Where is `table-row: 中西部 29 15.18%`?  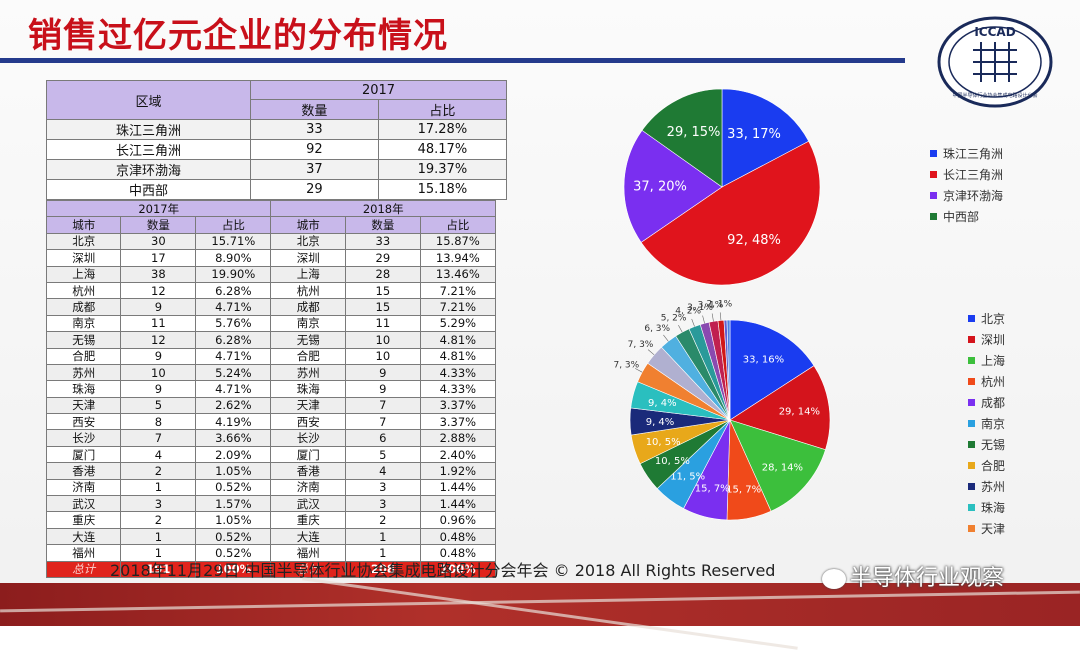
table-row: 中西部 29 15.18% is located at coordinates (277, 189).